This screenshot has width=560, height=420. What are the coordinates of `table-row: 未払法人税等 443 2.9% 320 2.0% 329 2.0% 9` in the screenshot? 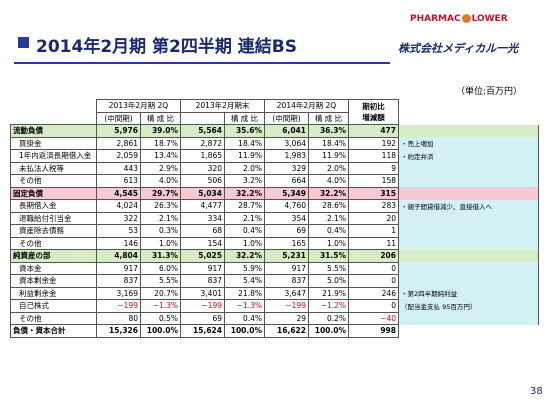 It's located at (274, 168).